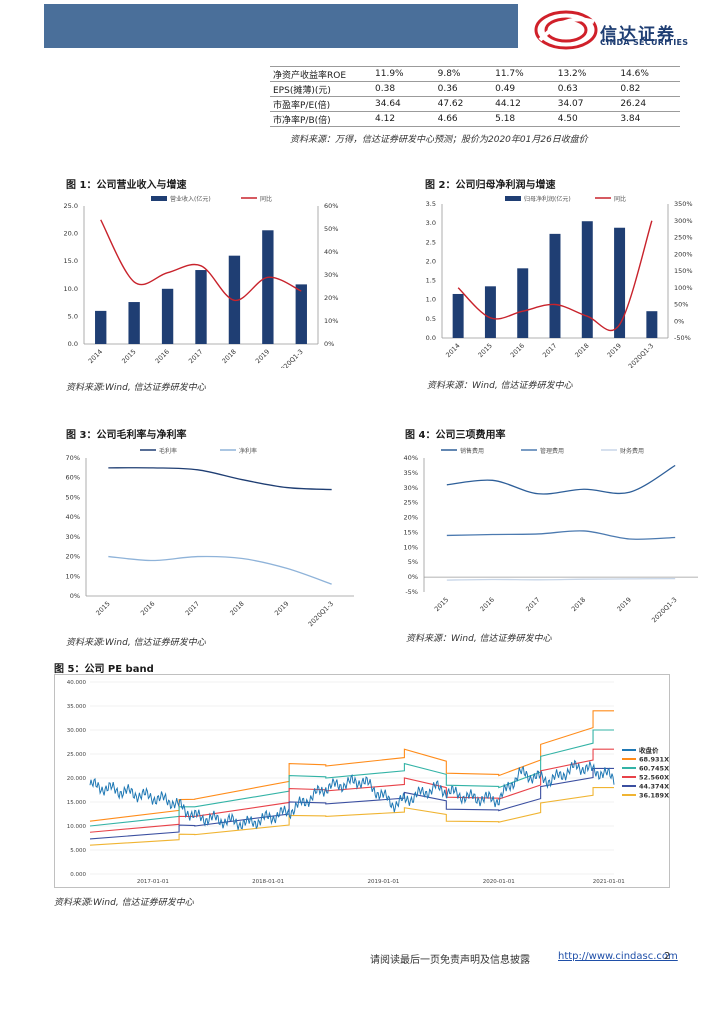 The width and height of the screenshot is (724, 1024). Describe the element at coordinates (78, 851) in the screenshot. I see `y-tick-label: 5.000` at that location.